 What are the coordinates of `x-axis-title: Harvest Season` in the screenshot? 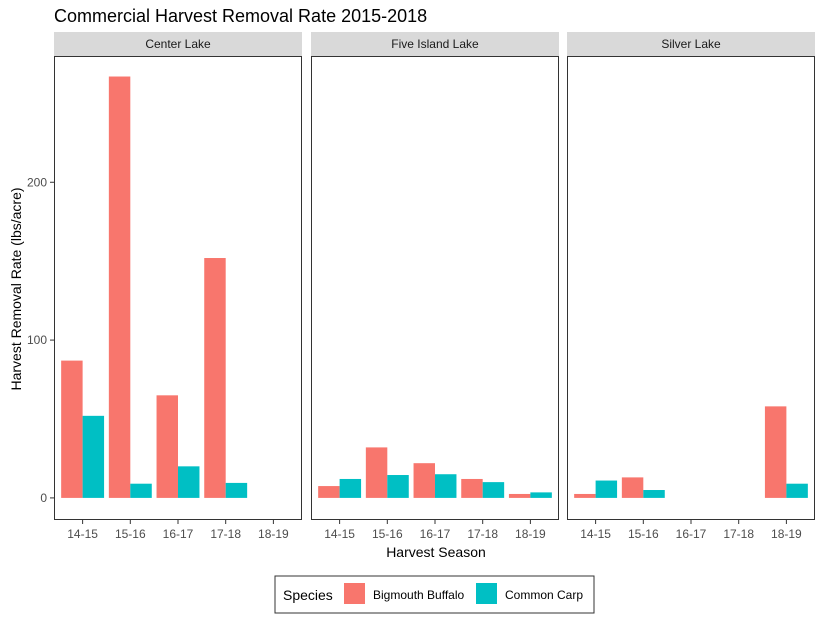 It's located at (436, 552).